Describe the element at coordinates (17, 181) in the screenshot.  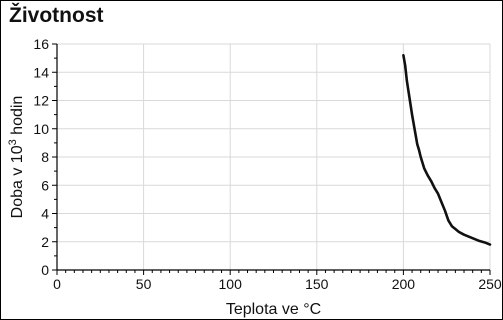
I see `y-axis-label-main: Doba v 10` at that location.